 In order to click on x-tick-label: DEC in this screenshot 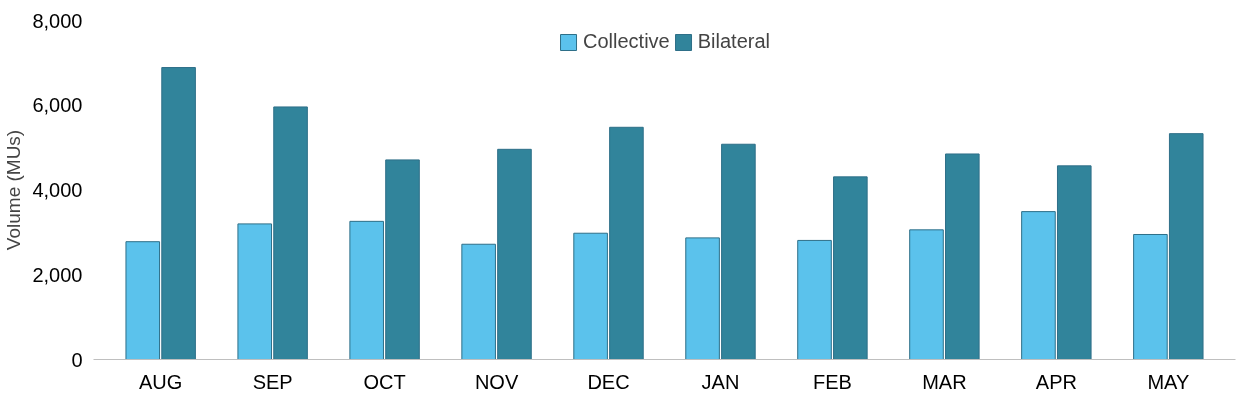, I will do `click(608, 381)`.